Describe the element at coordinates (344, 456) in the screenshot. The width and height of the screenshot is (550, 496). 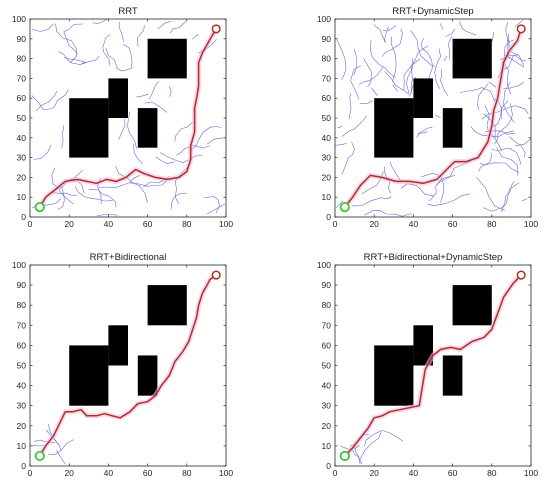
I see `start-marker` at that location.